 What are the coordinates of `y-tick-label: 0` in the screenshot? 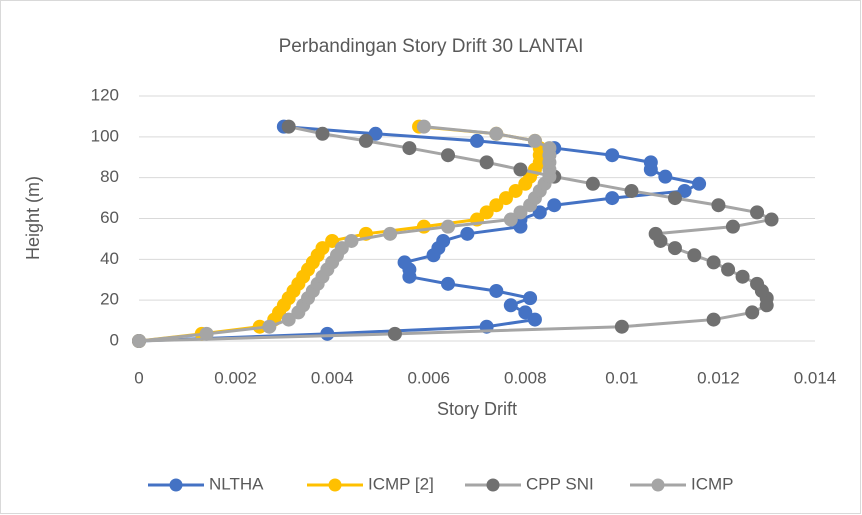 It's located at (114, 339).